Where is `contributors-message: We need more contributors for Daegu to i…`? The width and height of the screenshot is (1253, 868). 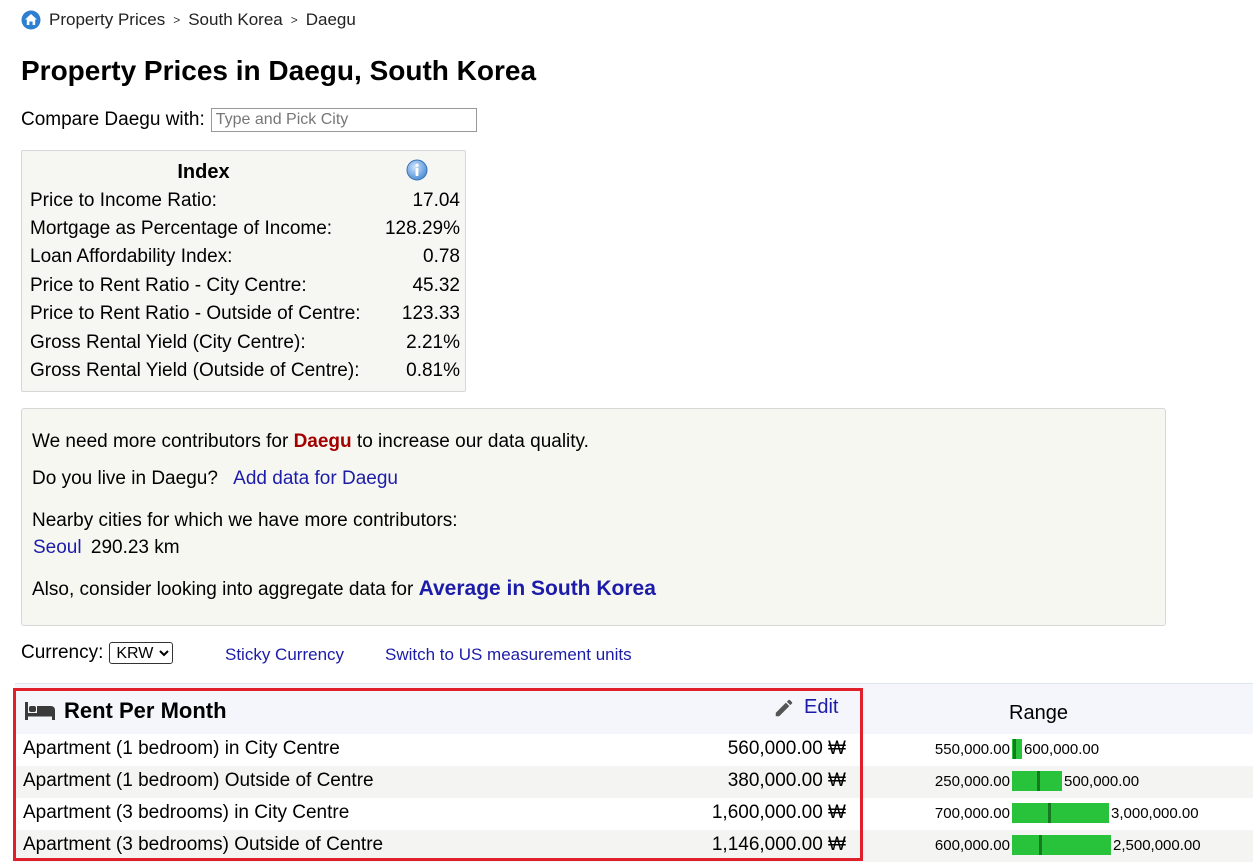
contributors-message: We need more contributors for Daegu to i… is located at coordinates (310, 442).